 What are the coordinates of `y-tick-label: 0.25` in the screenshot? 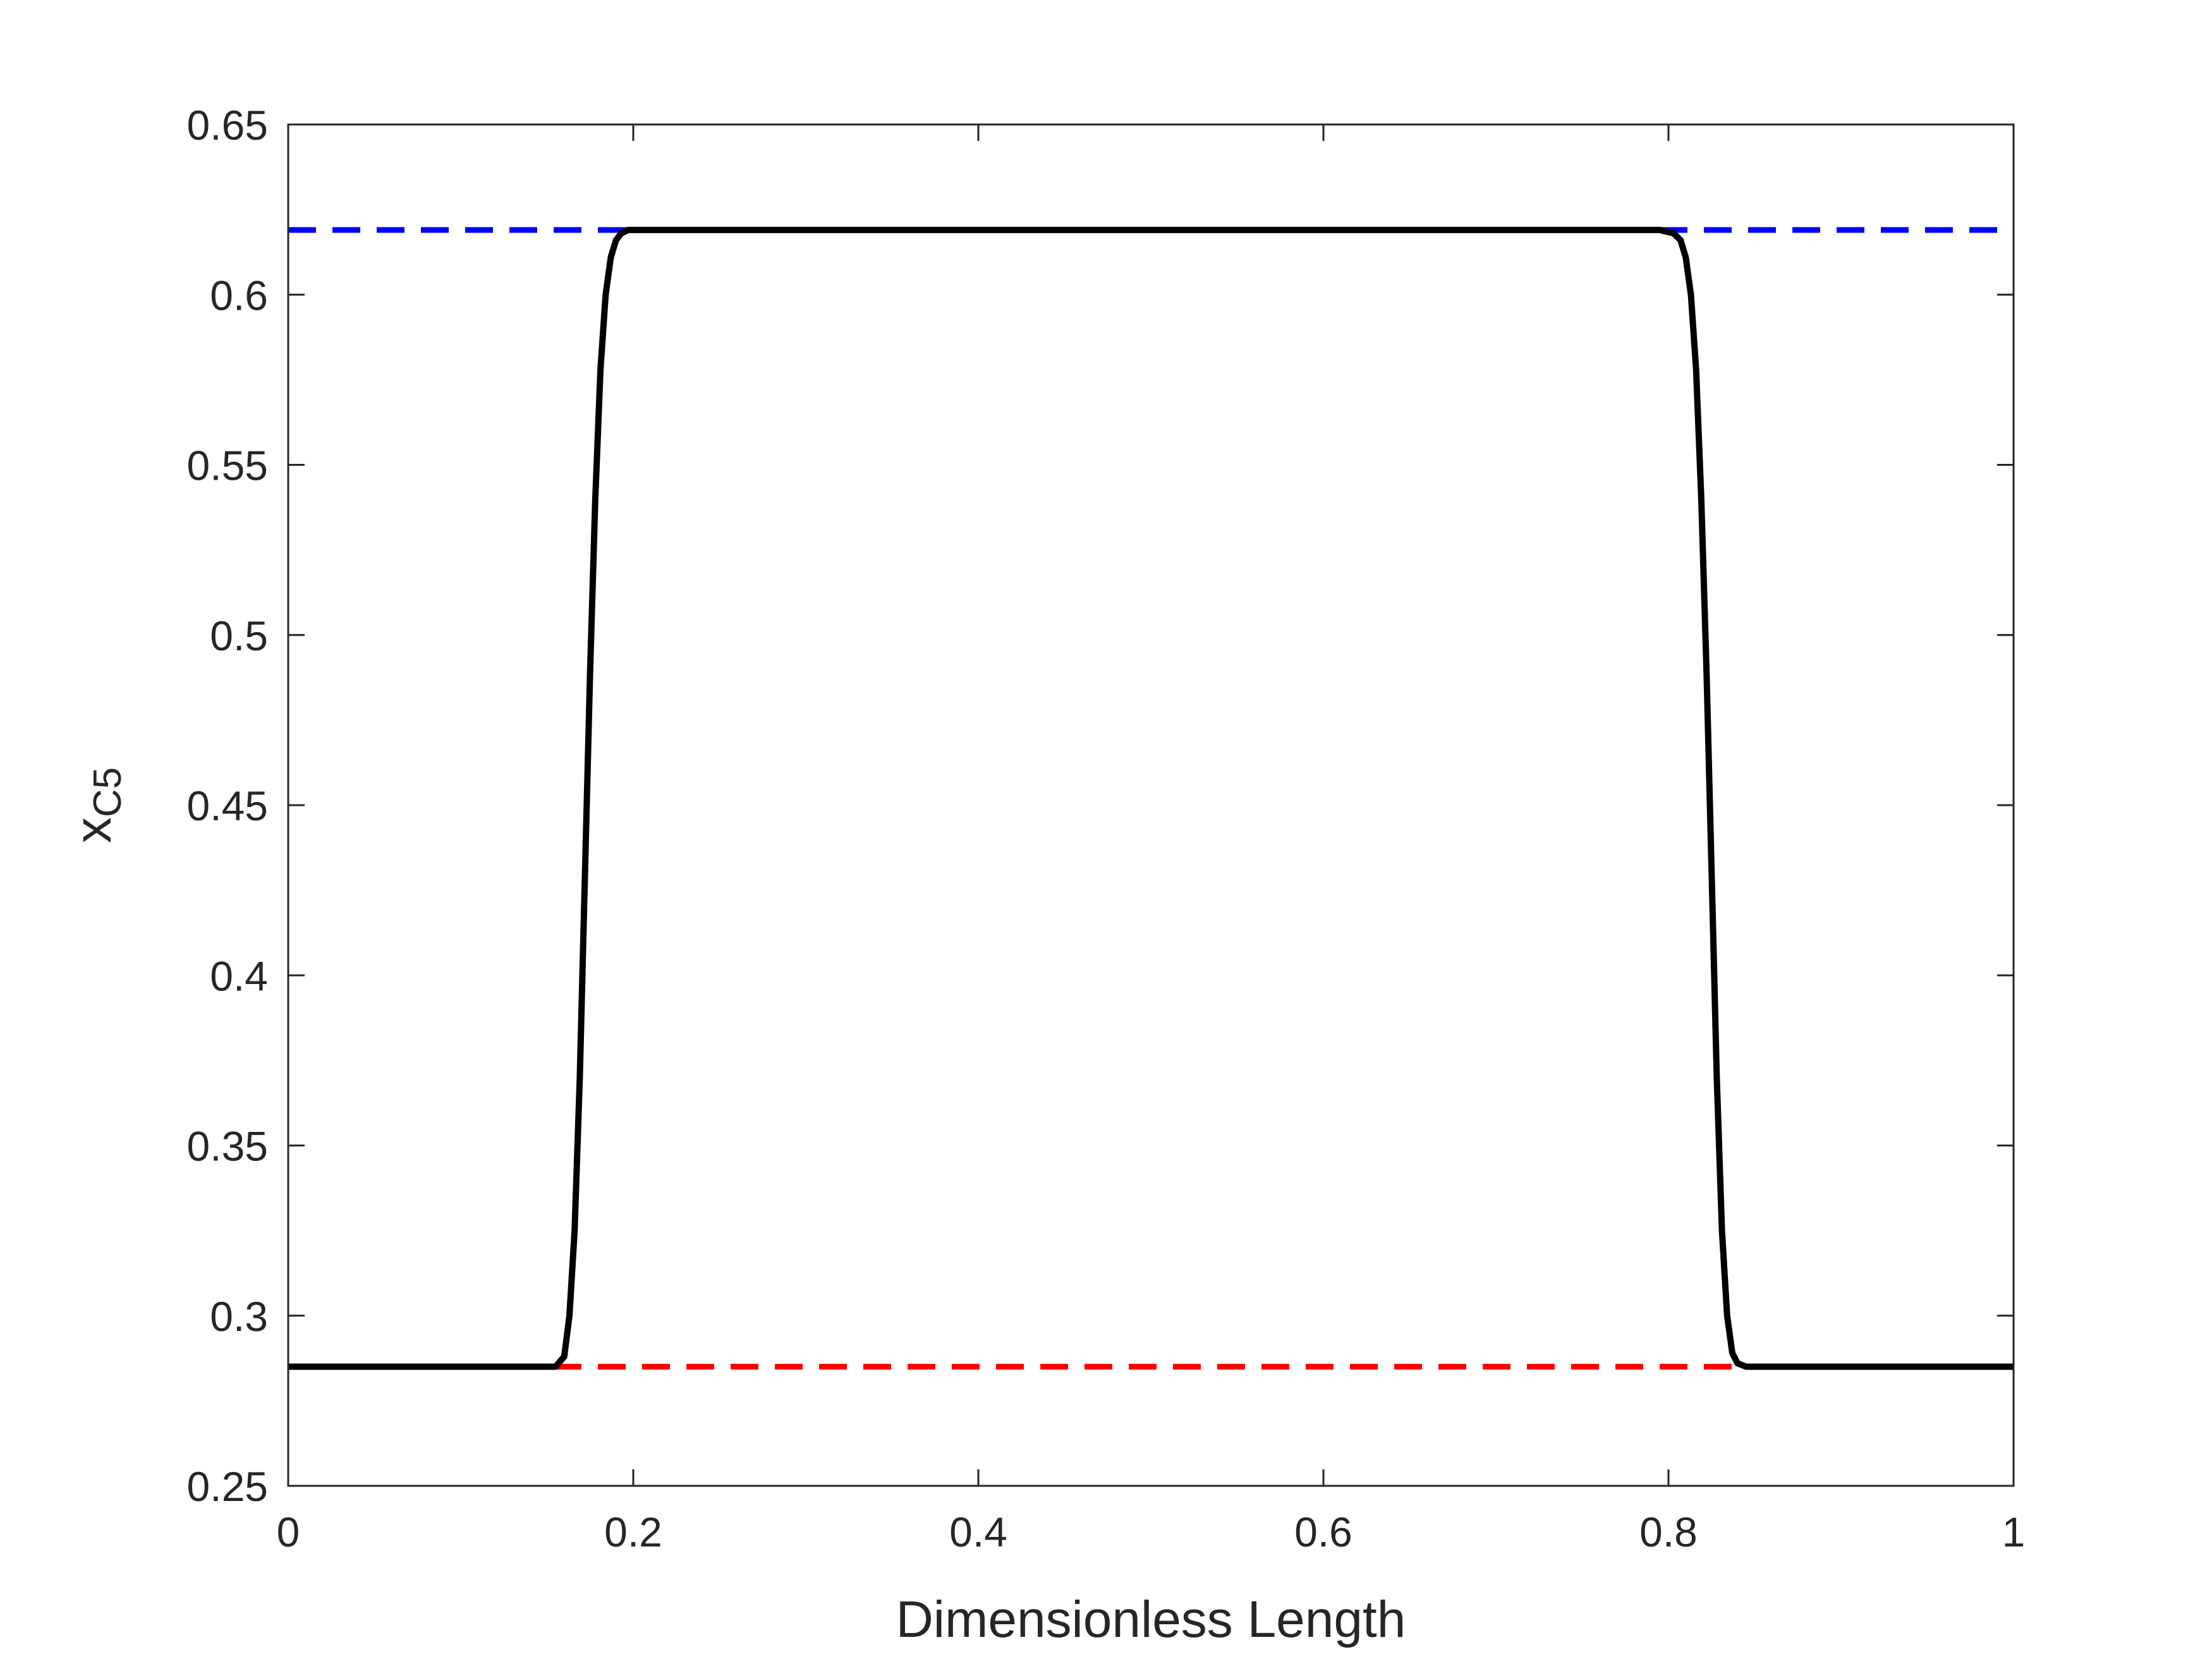 It's located at (227, 1486).